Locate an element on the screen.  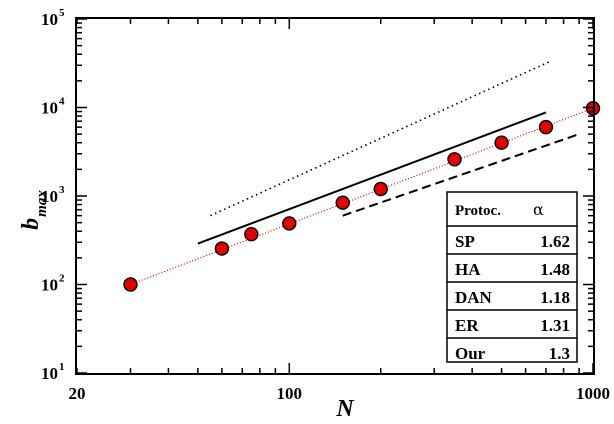
y-tick-exponent: 2 is located at coordinates (62, 279).